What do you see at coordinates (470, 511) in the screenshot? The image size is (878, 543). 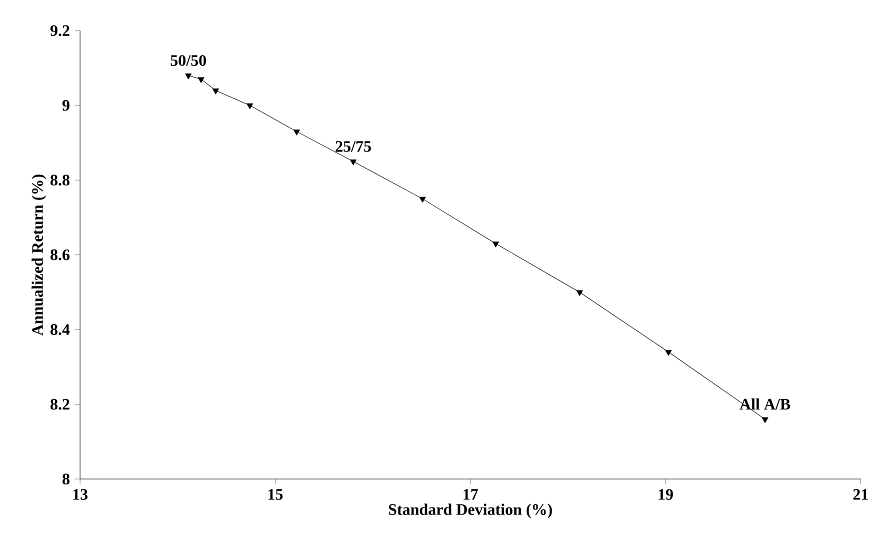 I see `x-axis-title: Standard Deviation (%)` at bounding box center [470, 511].